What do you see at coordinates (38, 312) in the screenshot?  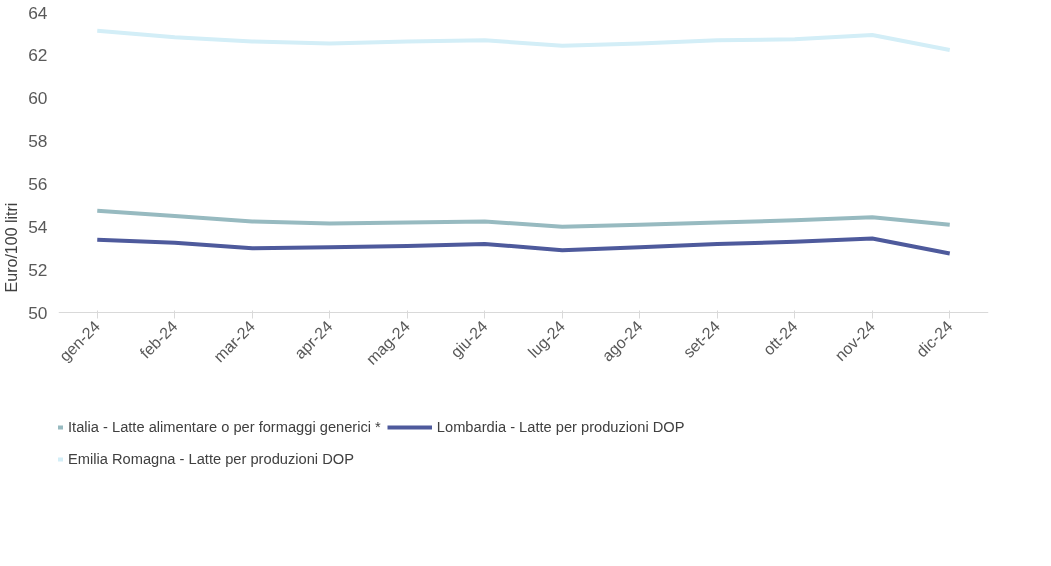 I see `y-tick-label: 50` at bounding box center [38, 312].